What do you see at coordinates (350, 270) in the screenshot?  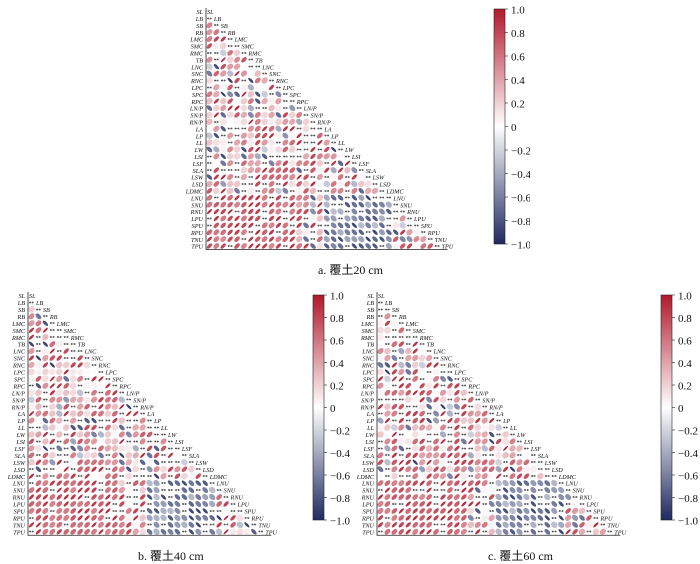 I see `caption-a: a. 覆土20 cm` at bounding box center [350, 270].